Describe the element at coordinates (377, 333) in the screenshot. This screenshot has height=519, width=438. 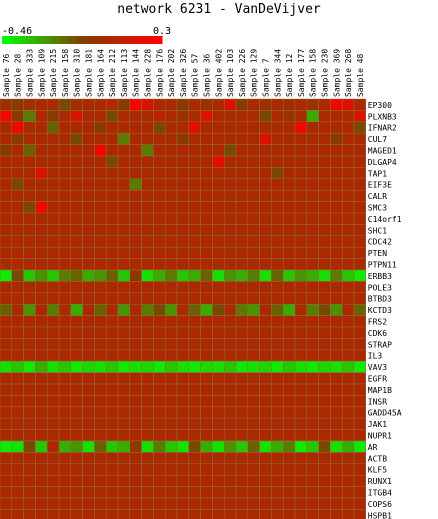
I see `row-label: CDK6` at that location.